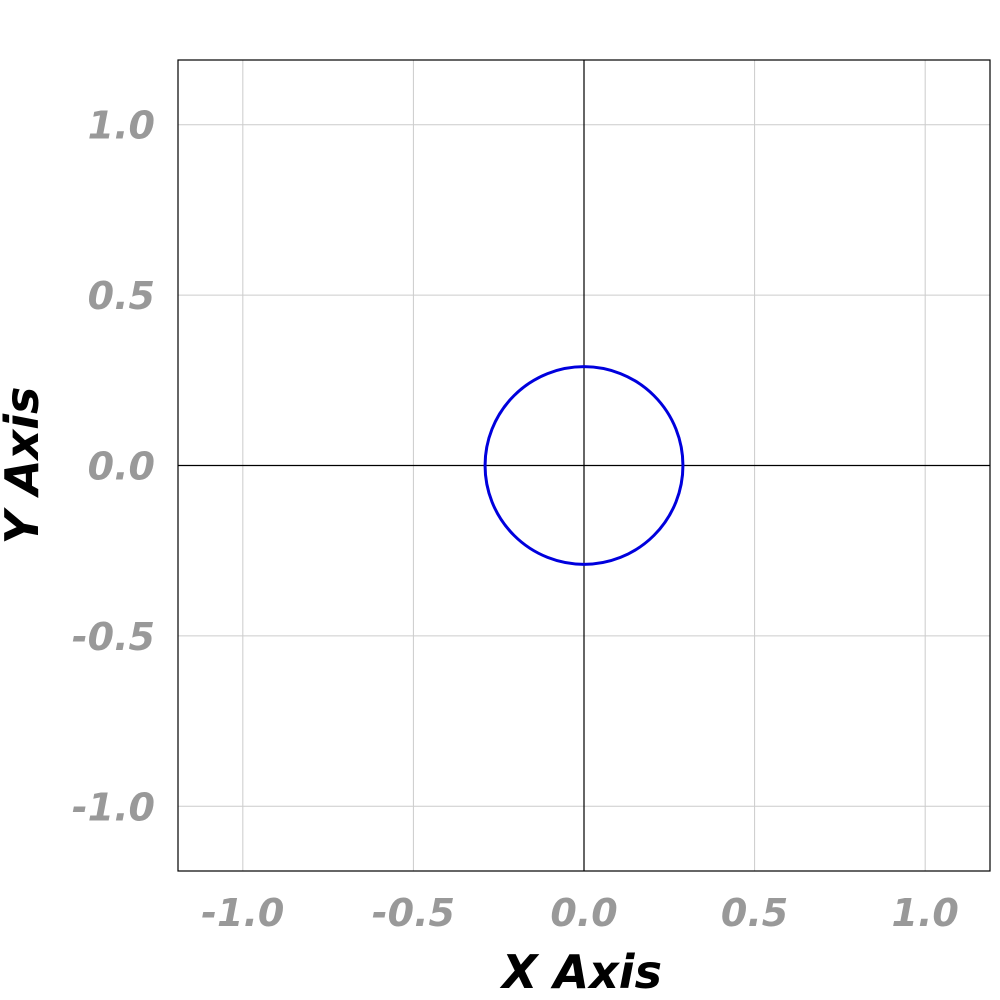  I want to click on series-layer, so click(584, 465).